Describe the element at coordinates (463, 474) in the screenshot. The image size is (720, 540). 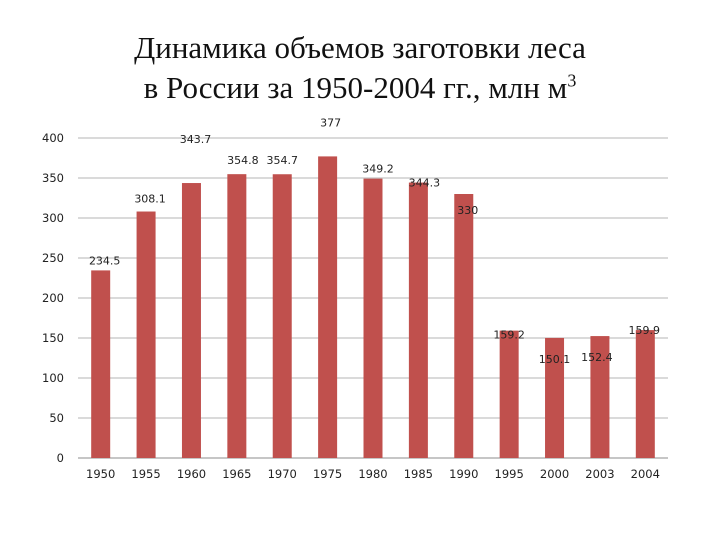
I see `x-tick-label: 1990` at that location.